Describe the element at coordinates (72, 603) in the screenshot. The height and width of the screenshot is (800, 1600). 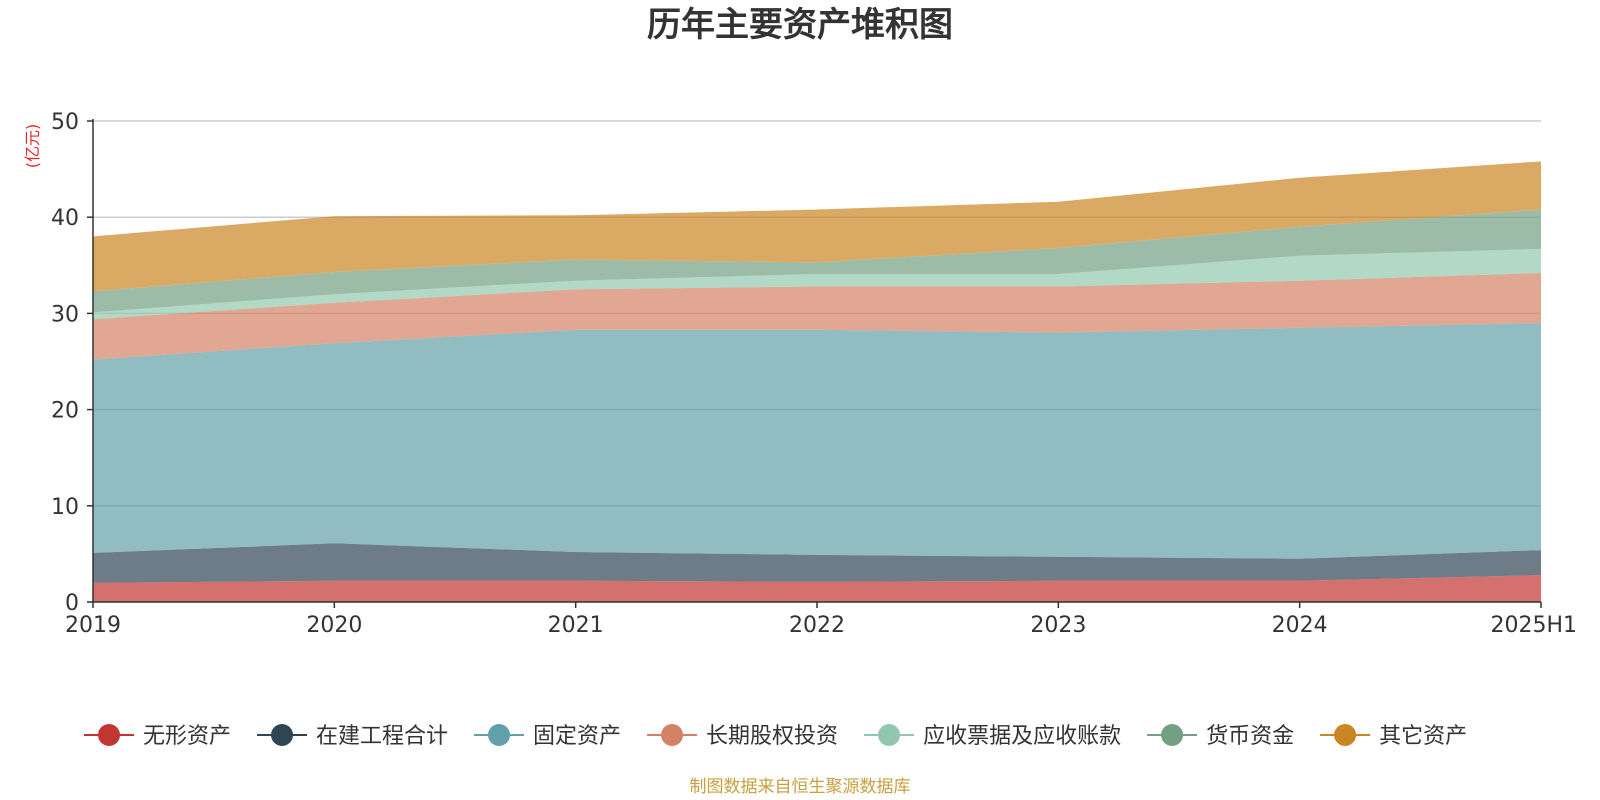
I see `y-tick-label-0: 0` at that location.